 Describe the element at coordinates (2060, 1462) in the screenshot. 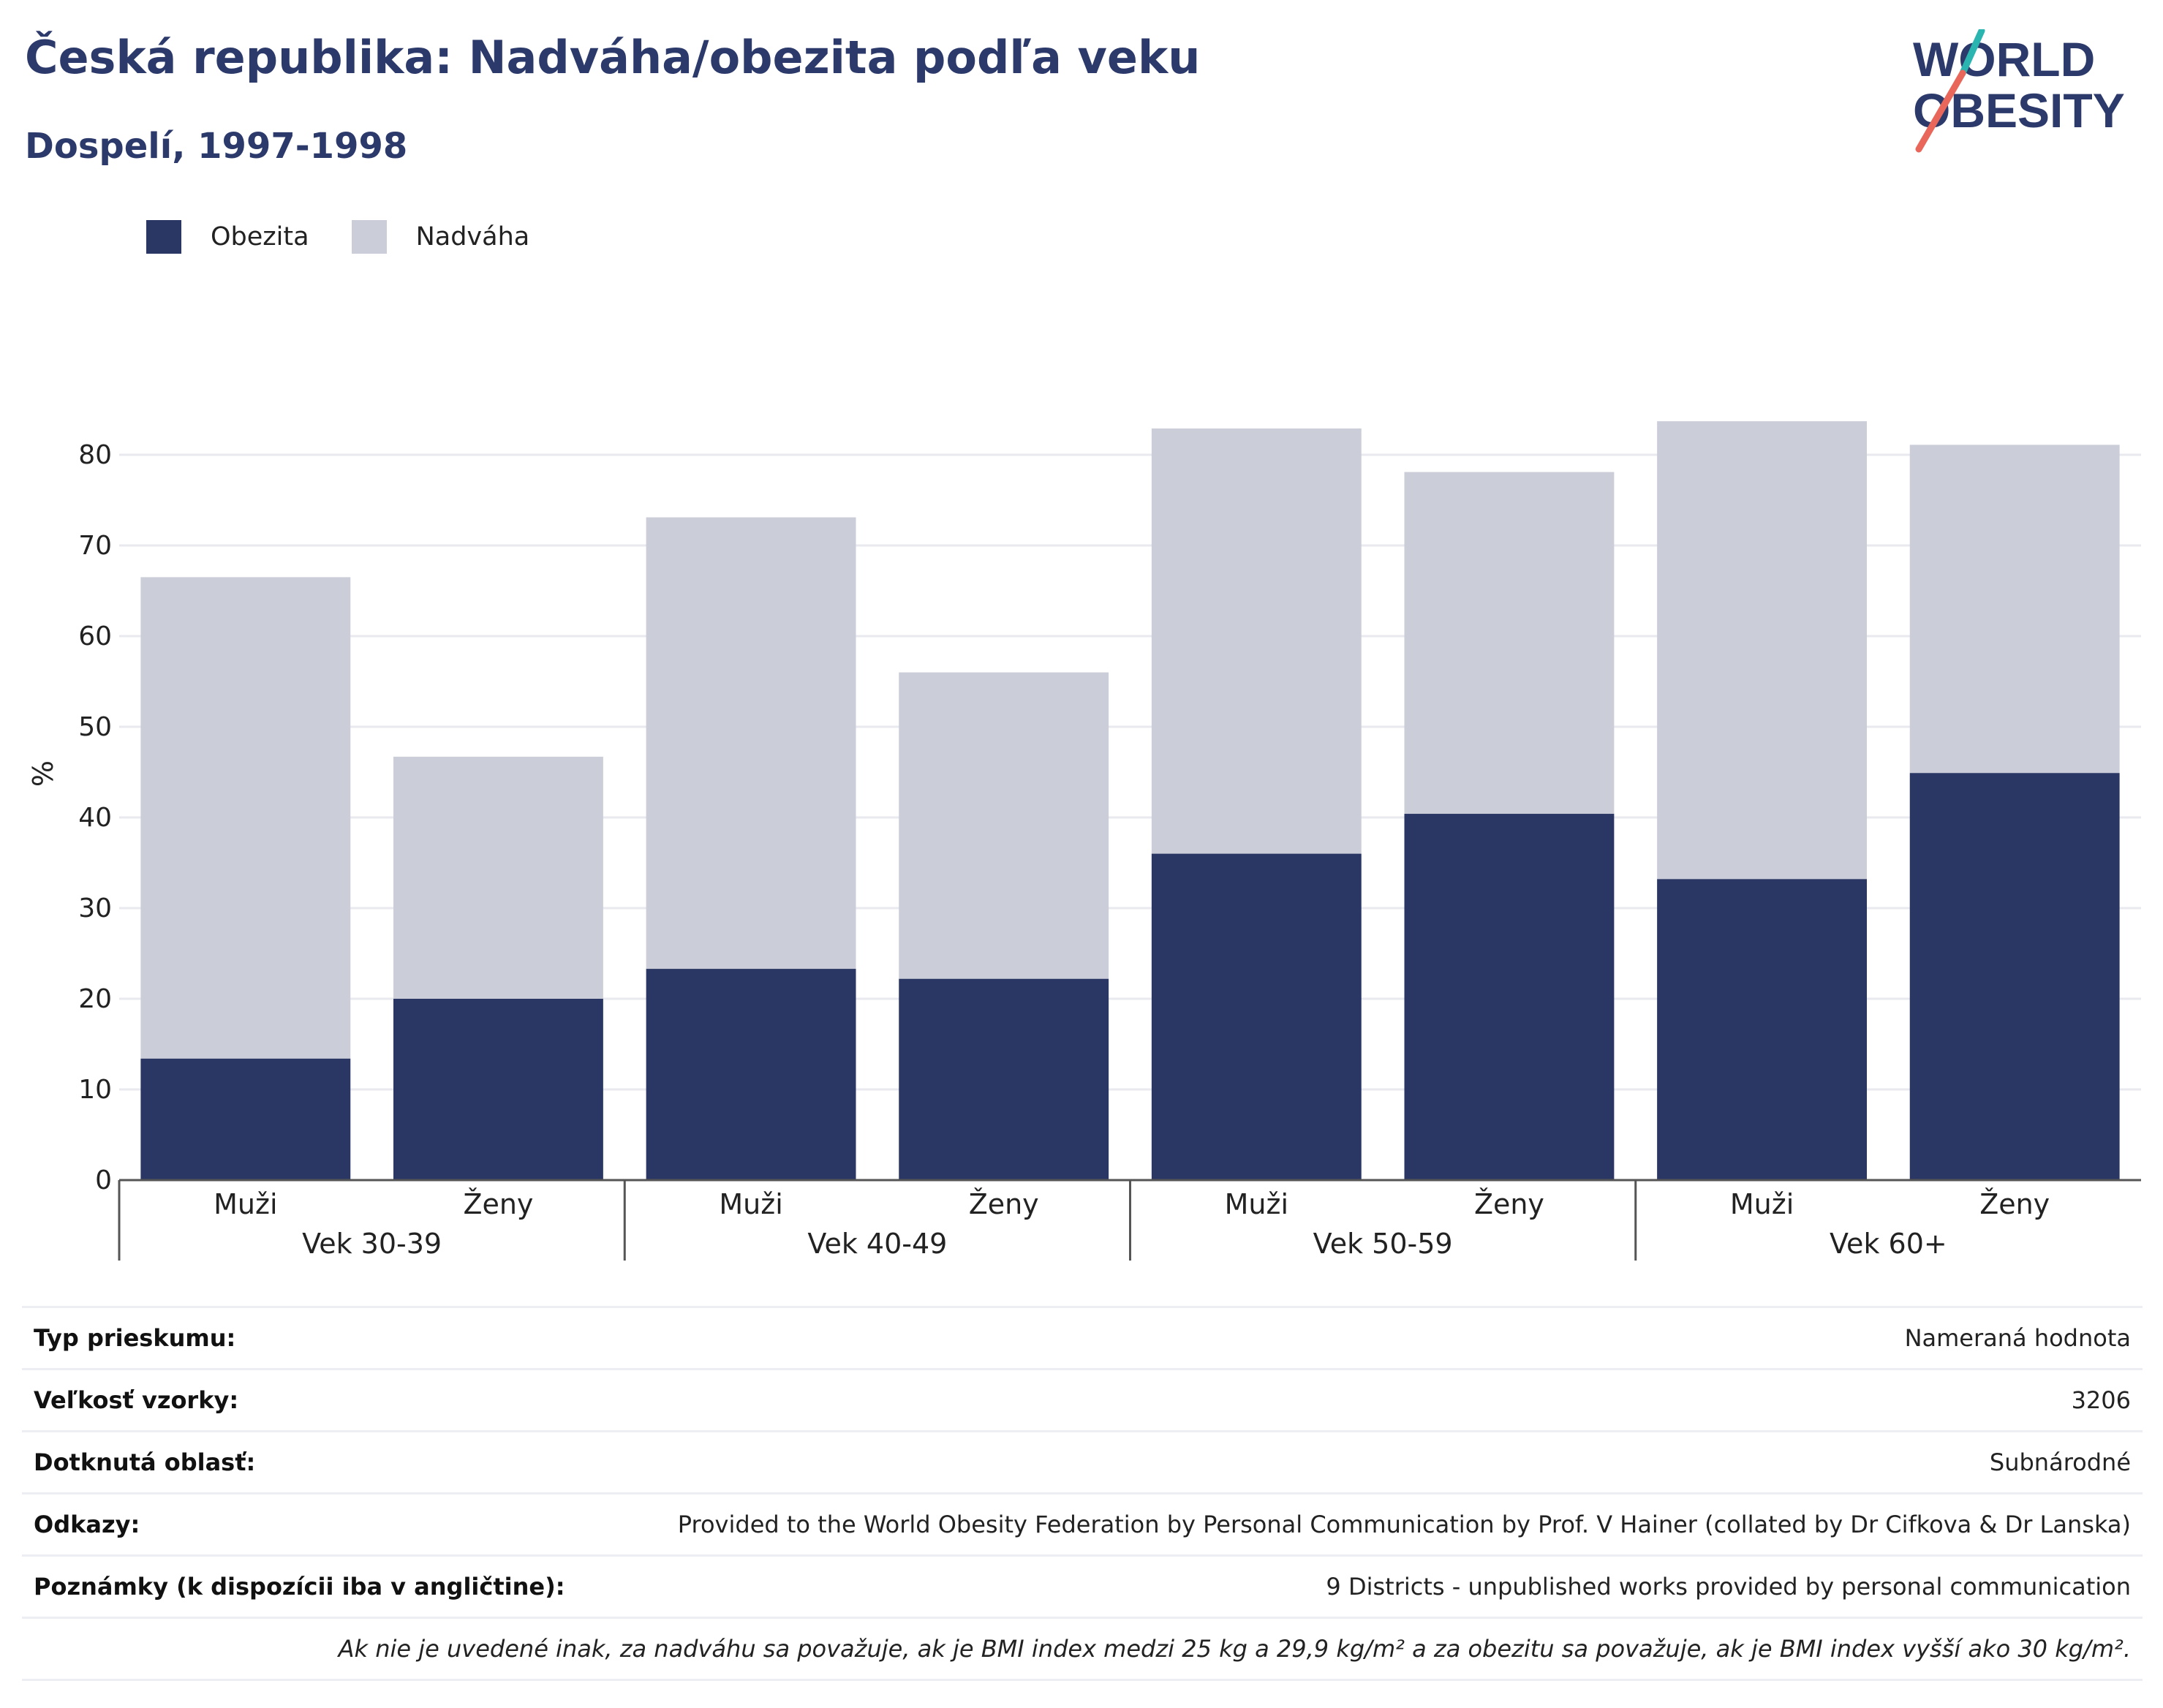

I see `info-value: Subnárodné` at that location.